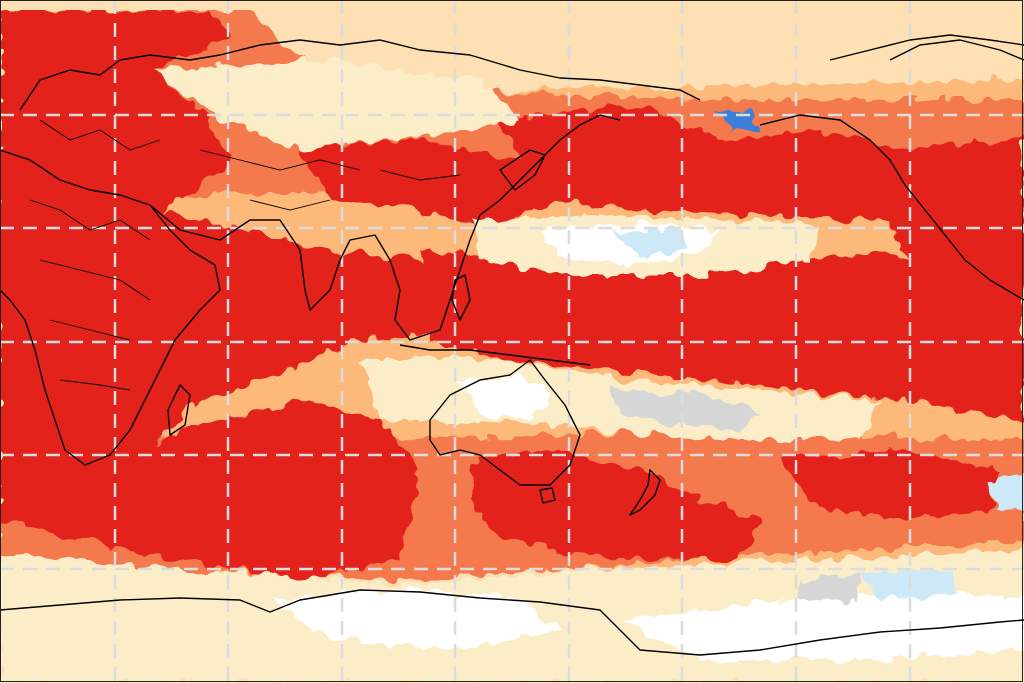 The height and width of the screenshot is (683, 1024). What do you see at coordinates (335, 105) in the screenshot?
I see `anomaly-region-cream-central-asia` at bounding box center [335, 105].